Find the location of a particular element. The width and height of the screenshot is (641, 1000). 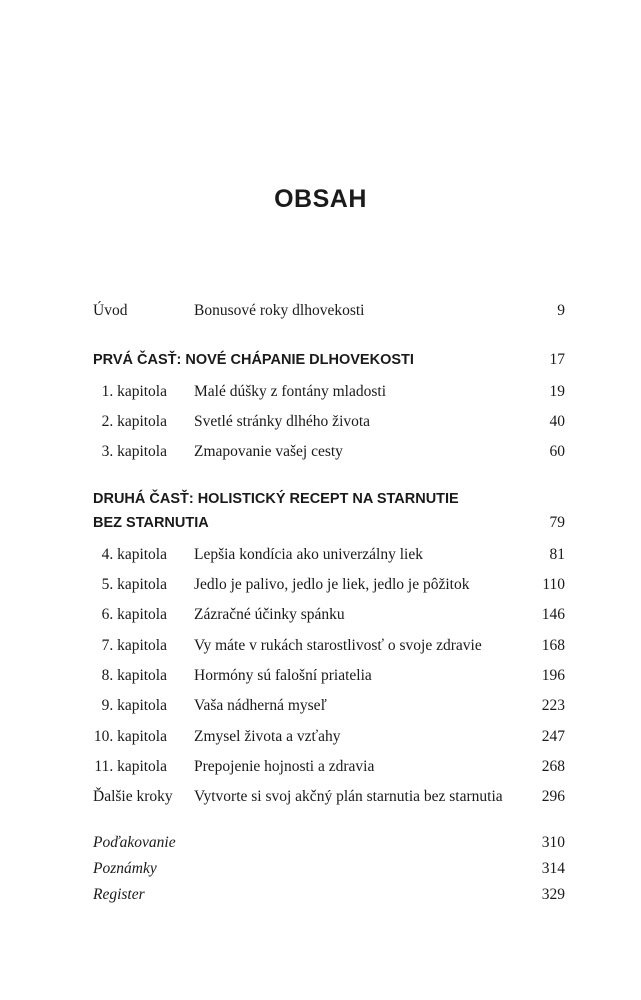

part-title: PRVÁ ČASŤ: NOVÉ CHÁPANIE DLHOVEKOSTI is located at coordinates (253, 360).